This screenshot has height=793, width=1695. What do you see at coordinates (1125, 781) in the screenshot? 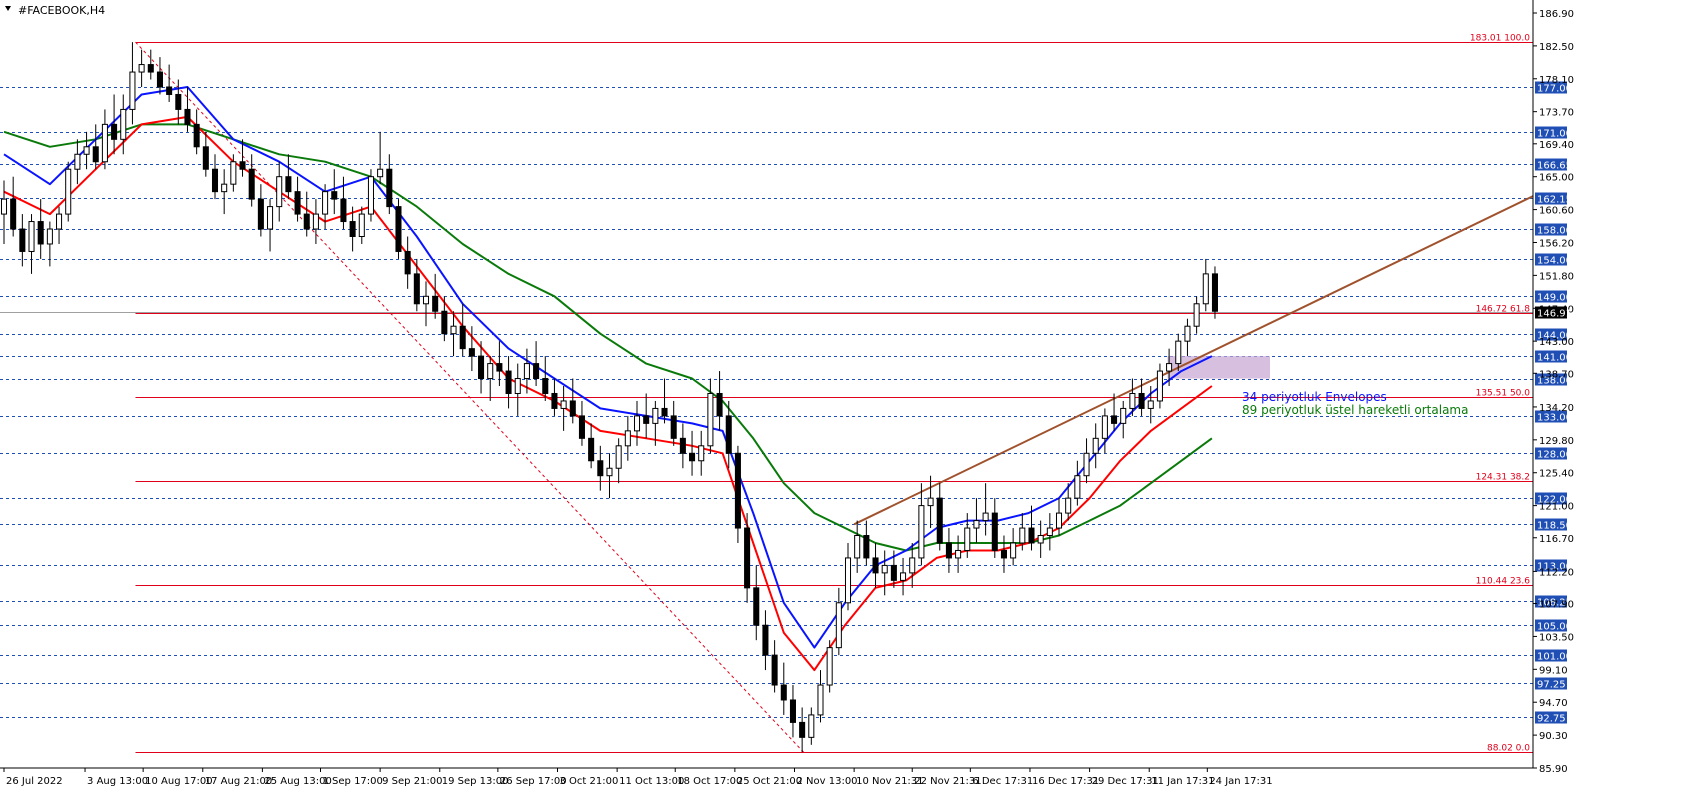
I see `x-tick-label: 29 Dec 17:31` at bounding box center [1125, 781].